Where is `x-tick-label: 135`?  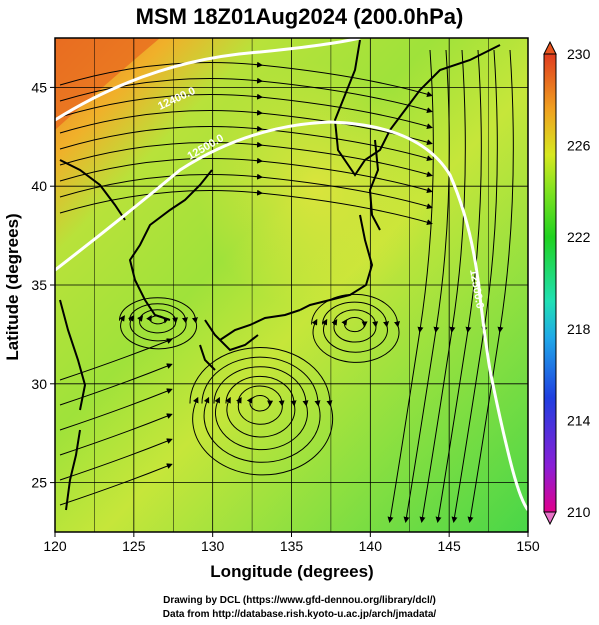
x-tick-label: 135 is located at coordinates (292, 546).